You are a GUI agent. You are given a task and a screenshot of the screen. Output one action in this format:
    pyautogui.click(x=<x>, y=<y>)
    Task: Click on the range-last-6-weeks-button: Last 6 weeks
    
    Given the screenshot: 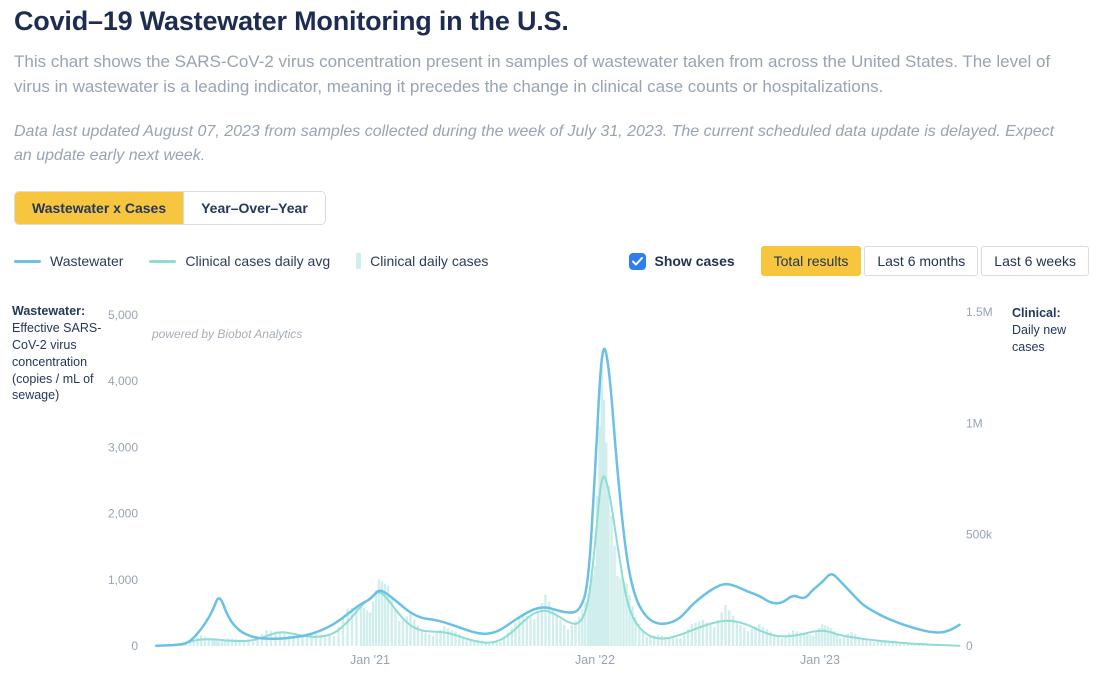 What is the action you would take?
    pyautogui.click(x=1035, y=261)
    